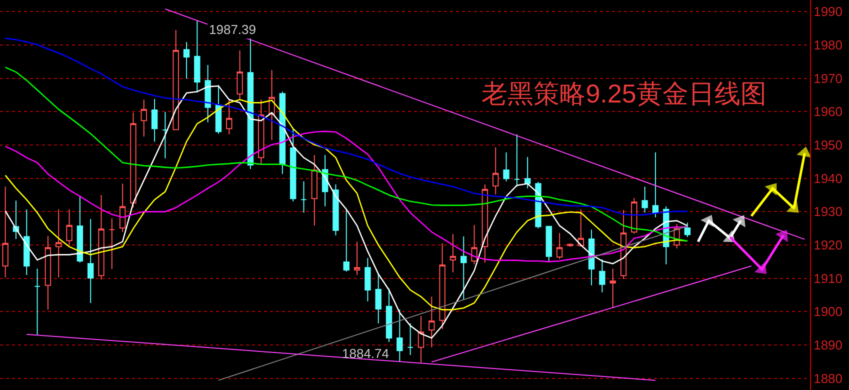  I want to click on y-tick-label: 1940, so click(828, 178).